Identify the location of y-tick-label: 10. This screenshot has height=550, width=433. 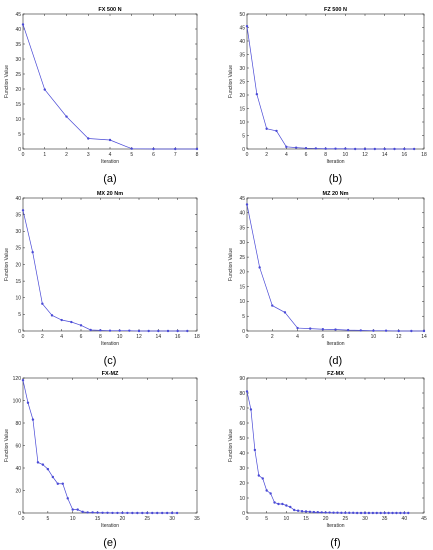
(18, 299).